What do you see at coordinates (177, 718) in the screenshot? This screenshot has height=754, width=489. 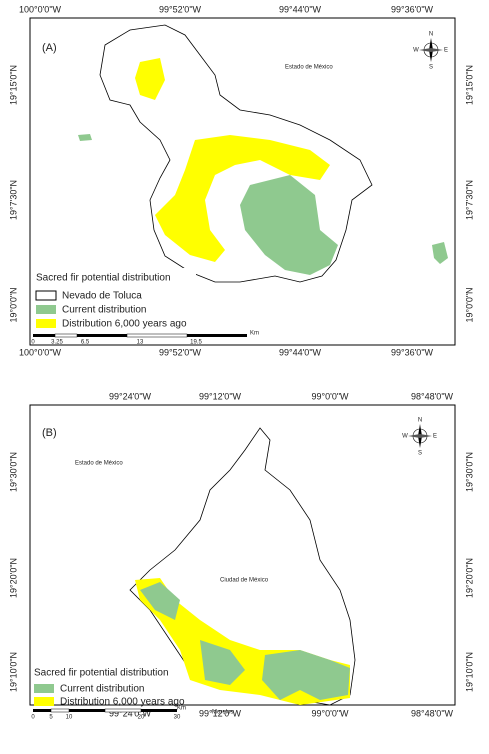 I see `scale-label: 30` at bounding box center [177, 718].